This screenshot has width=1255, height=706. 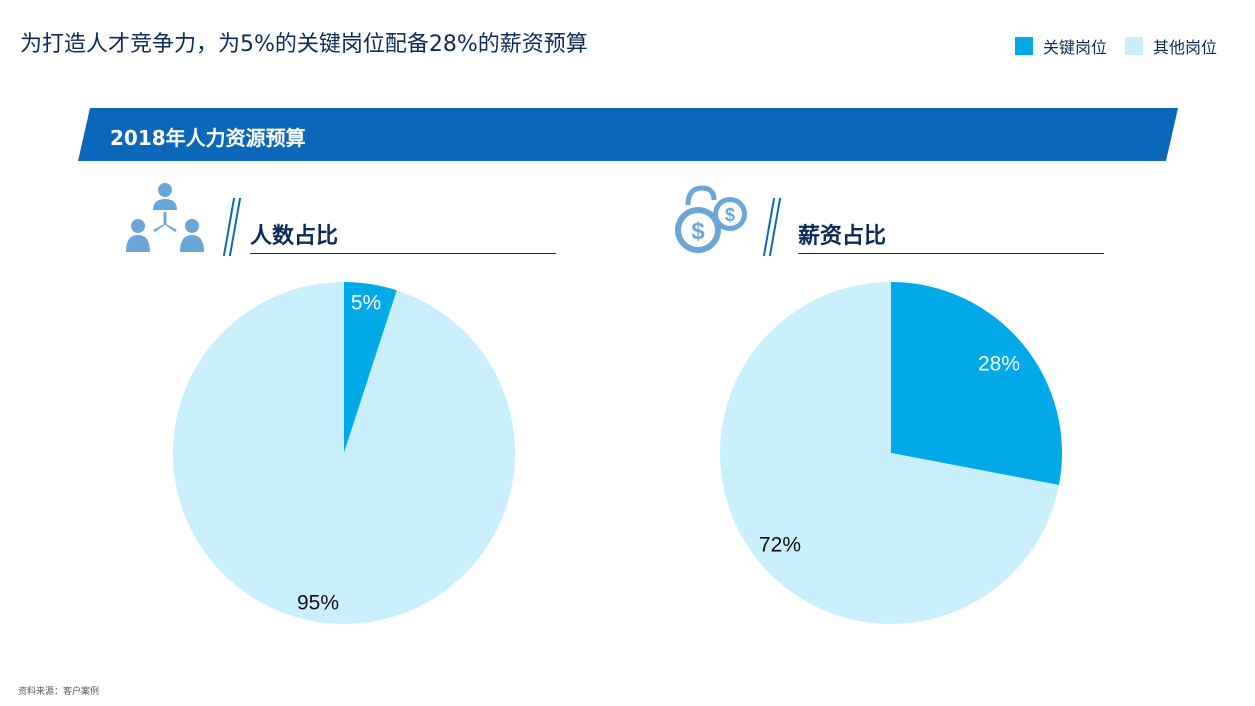 What do you see at coordinates (165, 220) in the screenshot?
I see `people-network-icon` at bounding box center [165, 220].